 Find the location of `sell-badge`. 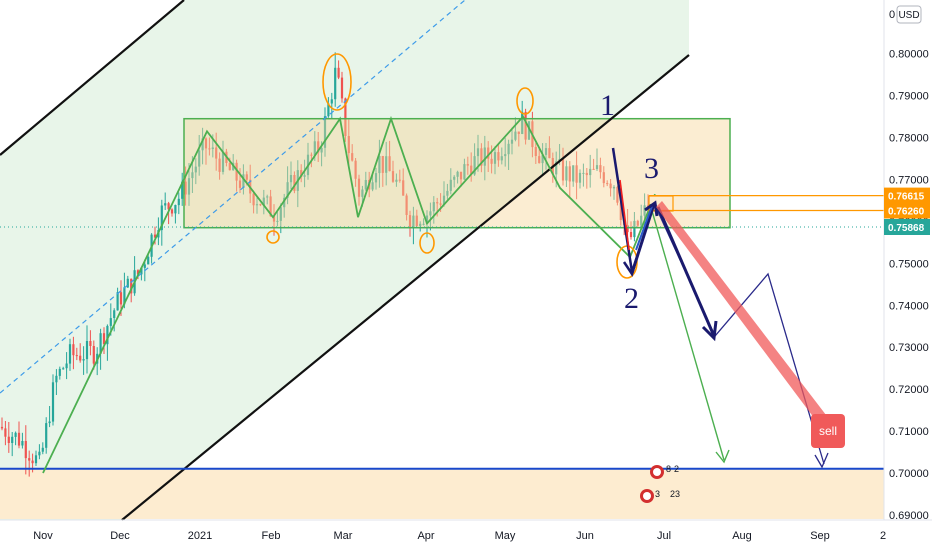

sell-badge is located at coordinates (828, 431).